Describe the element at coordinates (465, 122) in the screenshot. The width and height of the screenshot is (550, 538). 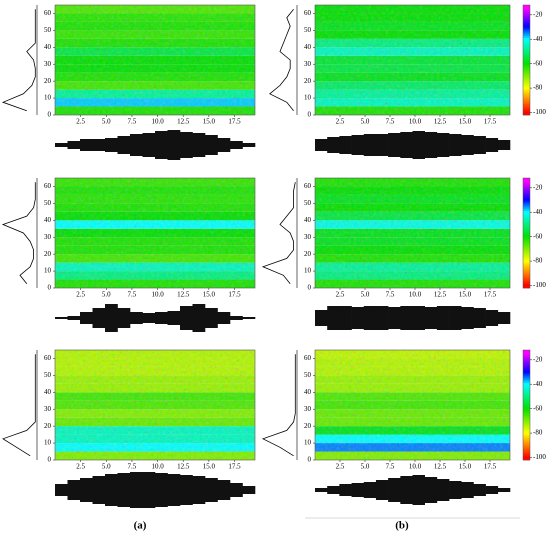
I see `x-tick-label: 15.0` at that location.